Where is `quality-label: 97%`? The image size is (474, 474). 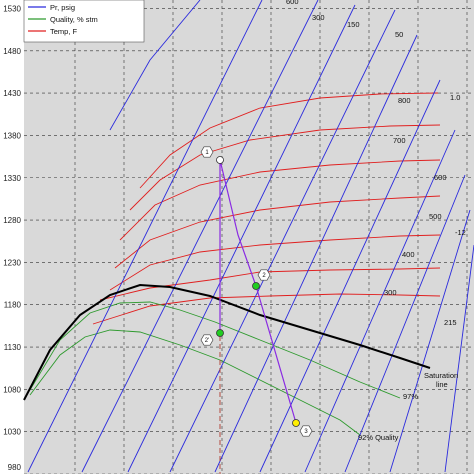
quality-label: 97% is located at coordinates (410, 396).